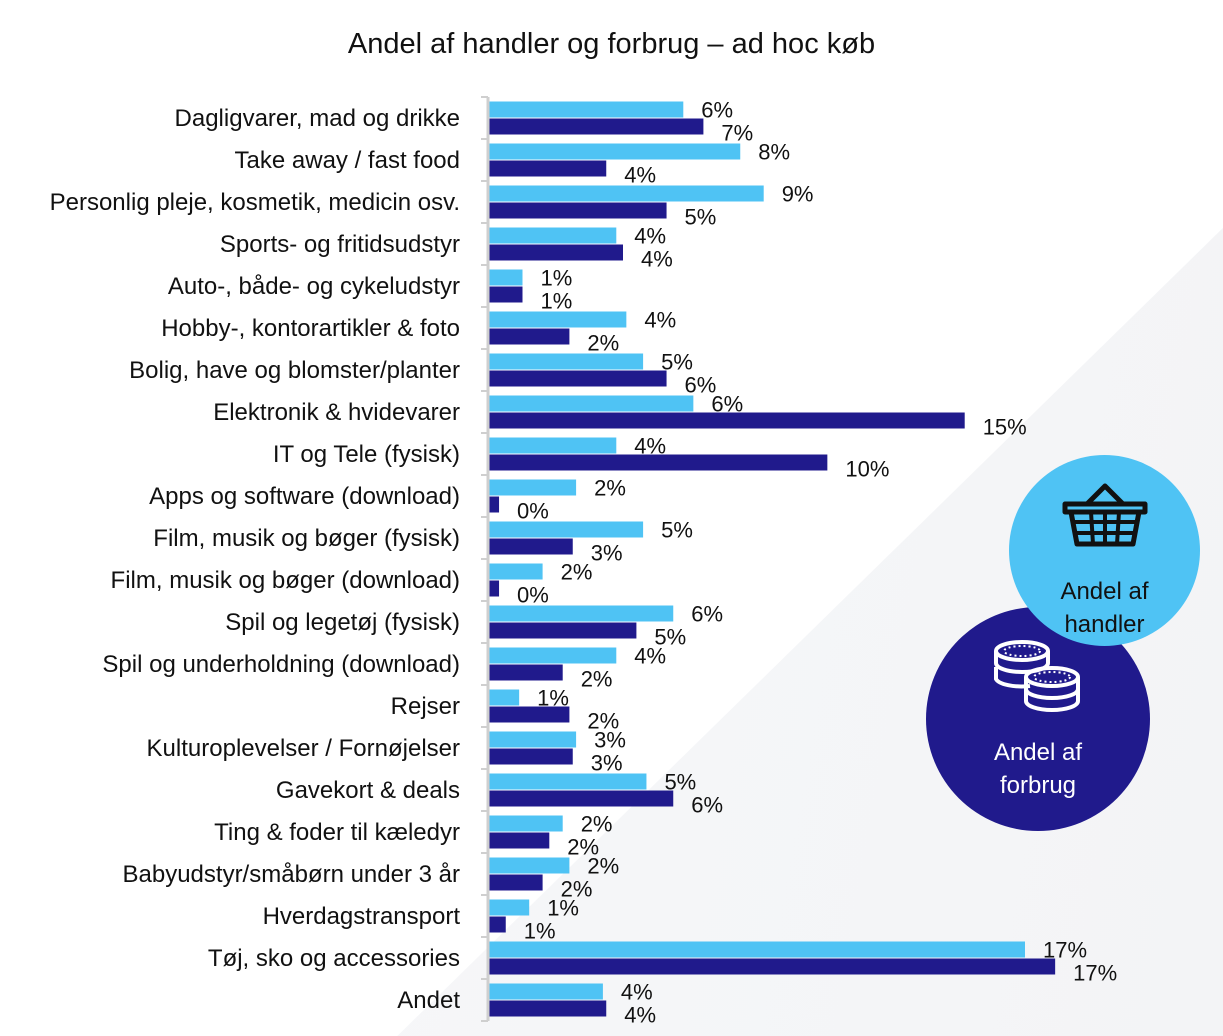 The width and height of the screenshot is (1223, 1036). What do you see at coordinates (610, 740) in the screenshot?
I see `value-label-handler: 3%` at bounding box center [610, 740].